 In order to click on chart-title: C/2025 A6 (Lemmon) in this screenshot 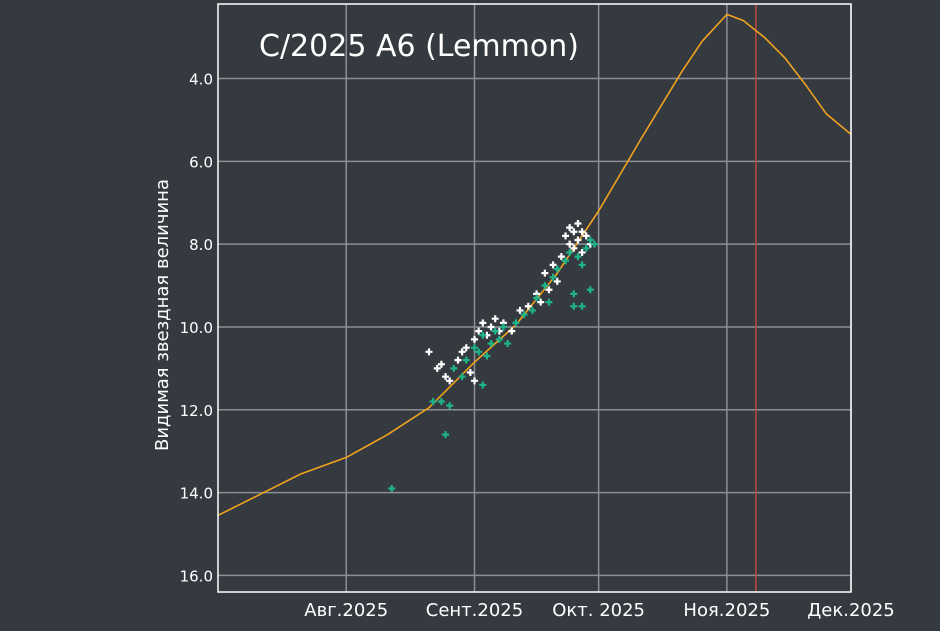, I will do `click(419, 46)`.